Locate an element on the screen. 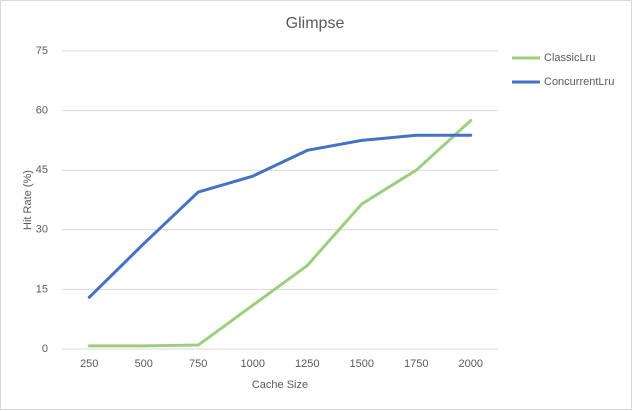 The height and width of the screenshot is (411, 633). y-axis-label: Hit Rate (%) is located at coordinates (28, 200).